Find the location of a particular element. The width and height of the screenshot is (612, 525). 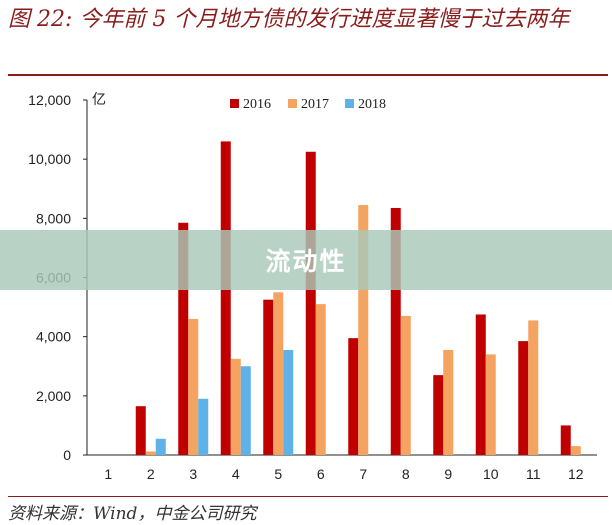

legend-swatch-2017 is located at coordinates (292, 103).